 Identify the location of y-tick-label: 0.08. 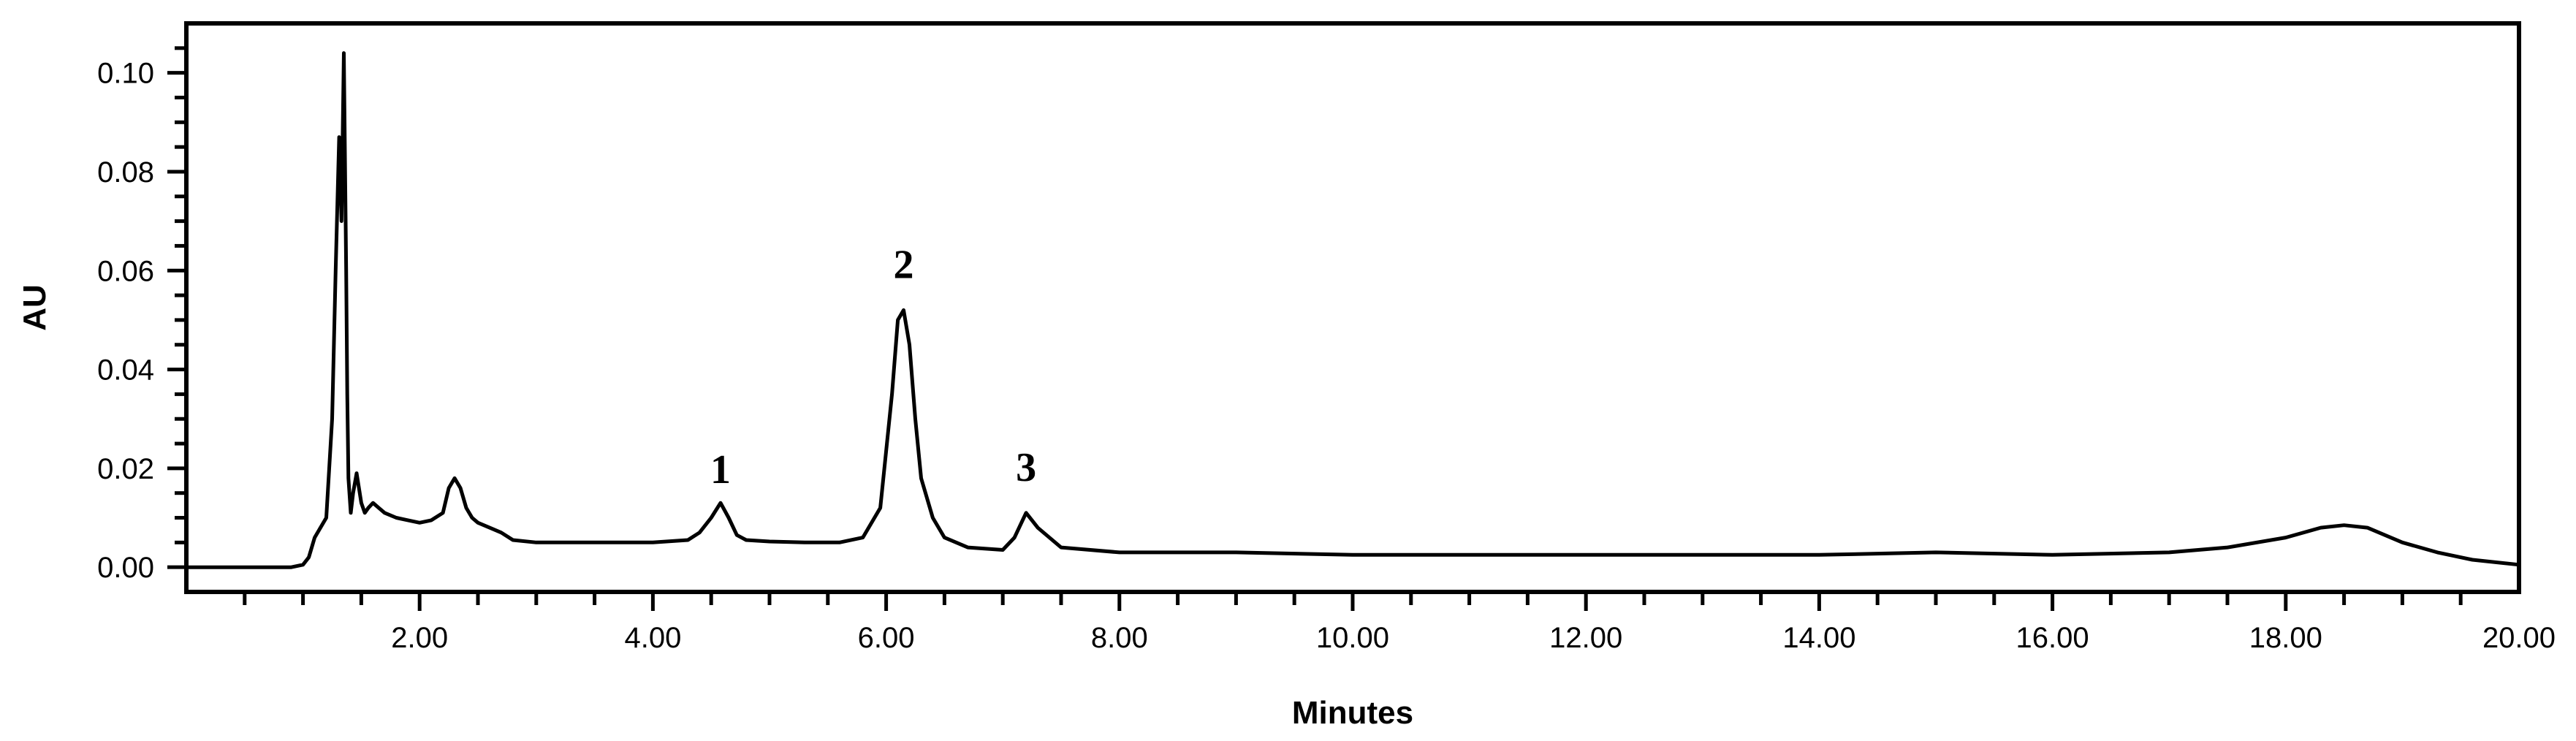
(126, 172).